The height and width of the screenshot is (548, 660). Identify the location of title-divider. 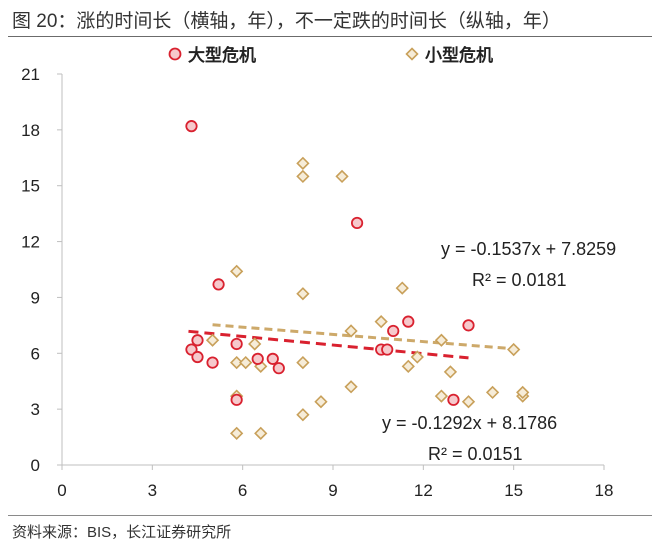
(330, 36).